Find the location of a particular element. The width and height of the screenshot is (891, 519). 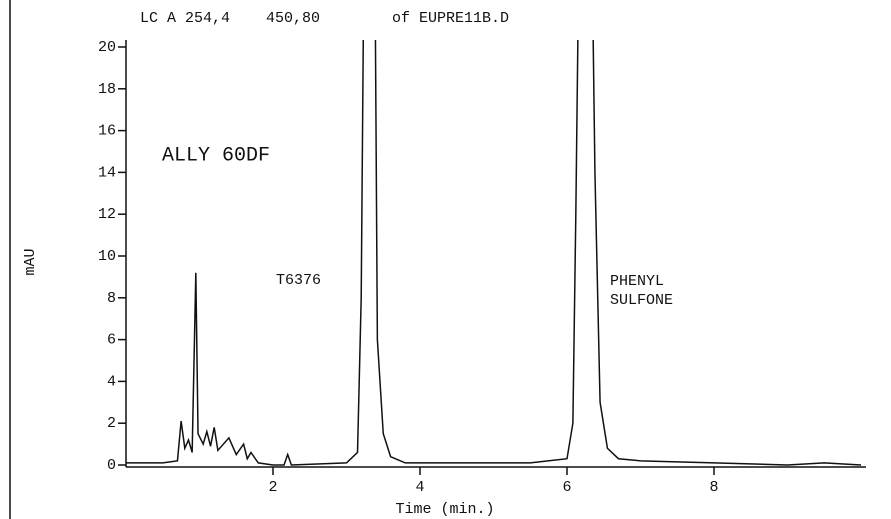

annotation: PHENYL is located at coordinates (637, 281).